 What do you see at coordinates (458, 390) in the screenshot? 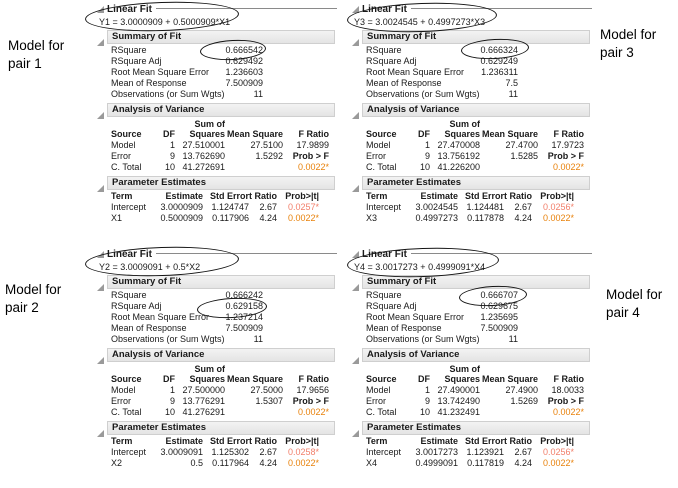
I see `anova-cell: 27.490001` at bounding box center [458, 390].